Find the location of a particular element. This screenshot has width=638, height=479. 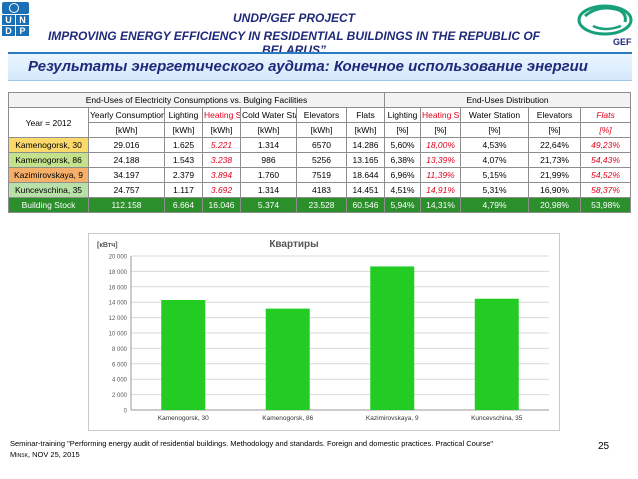

y-tick-label: 4 000 is located at coordinates (120, 381).